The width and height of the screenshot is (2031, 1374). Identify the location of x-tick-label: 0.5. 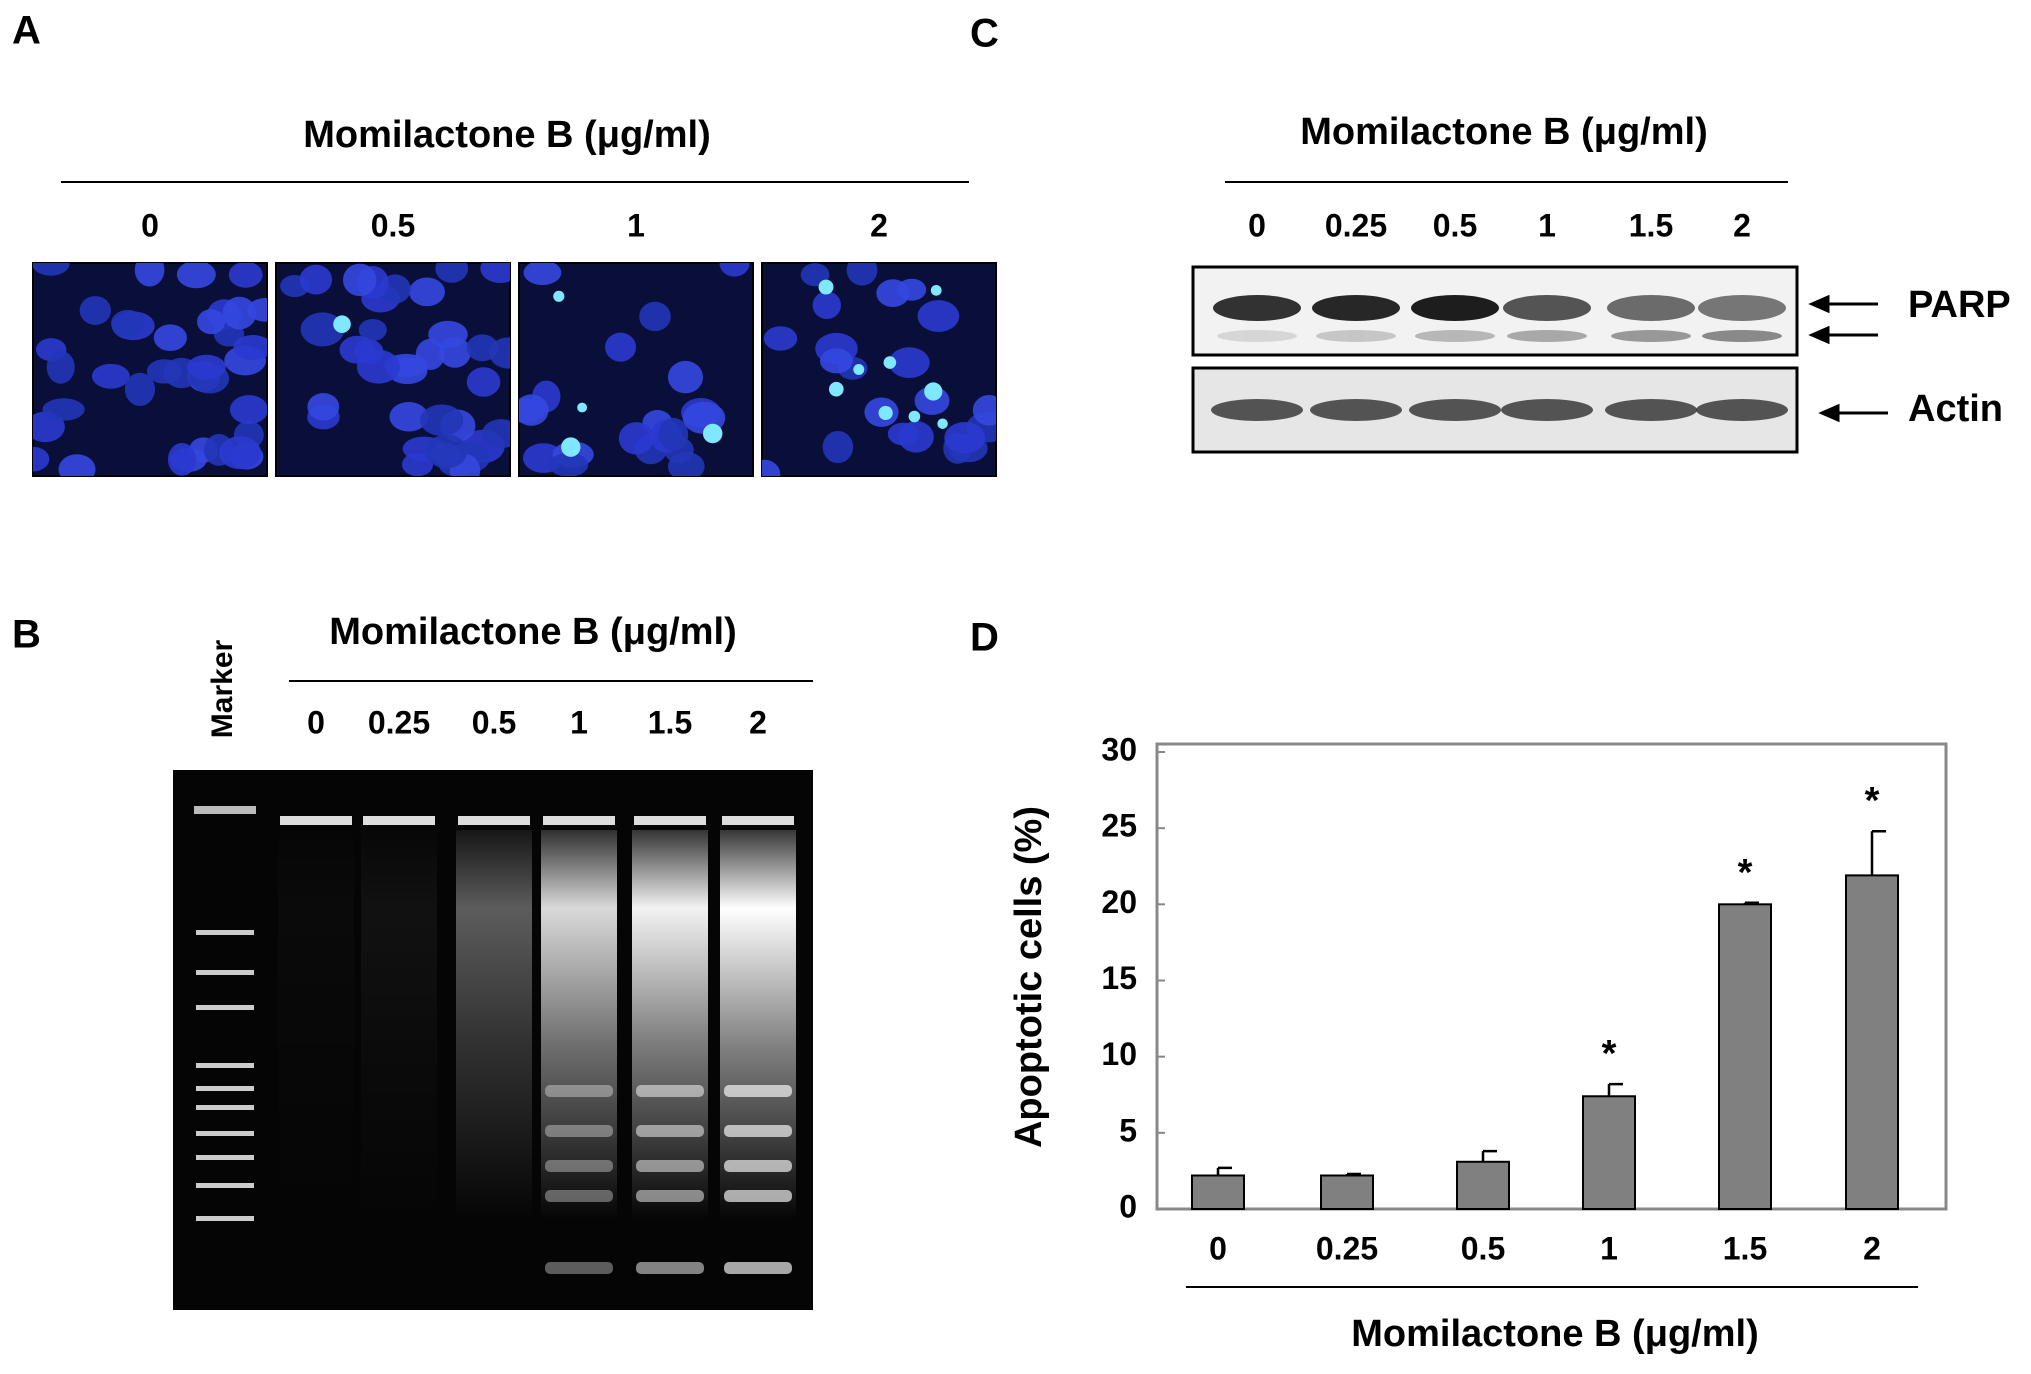
(1483, 1248).